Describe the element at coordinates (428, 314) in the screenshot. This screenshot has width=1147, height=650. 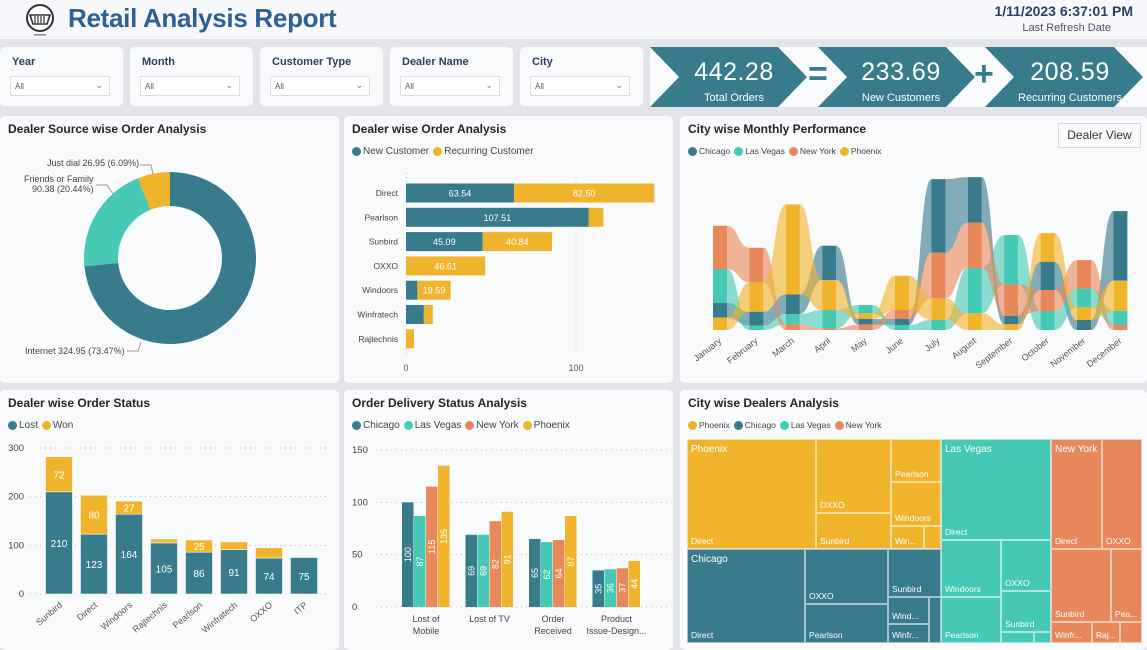
I see `bar-recurring-winfratech` at that location.